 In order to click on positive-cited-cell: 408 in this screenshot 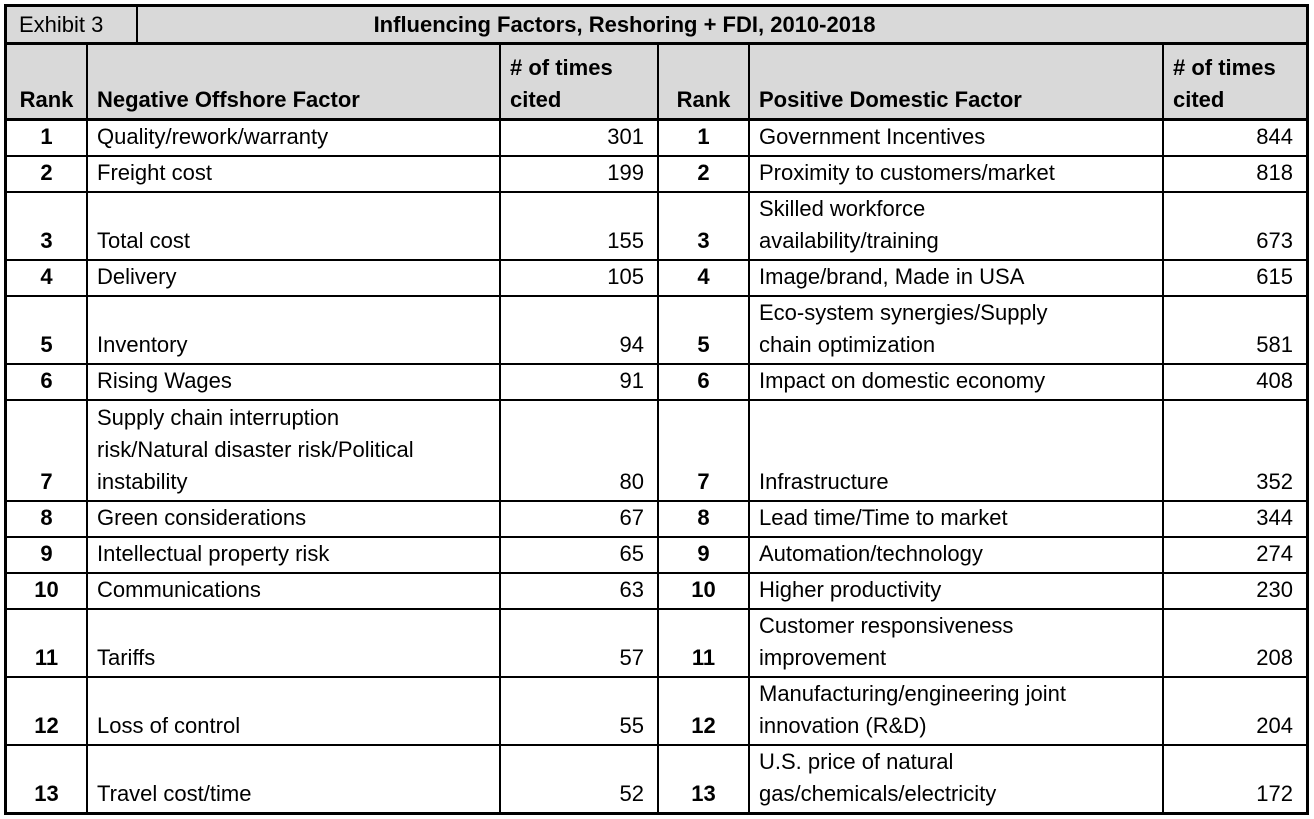, I will do `click(1234, 381)`.